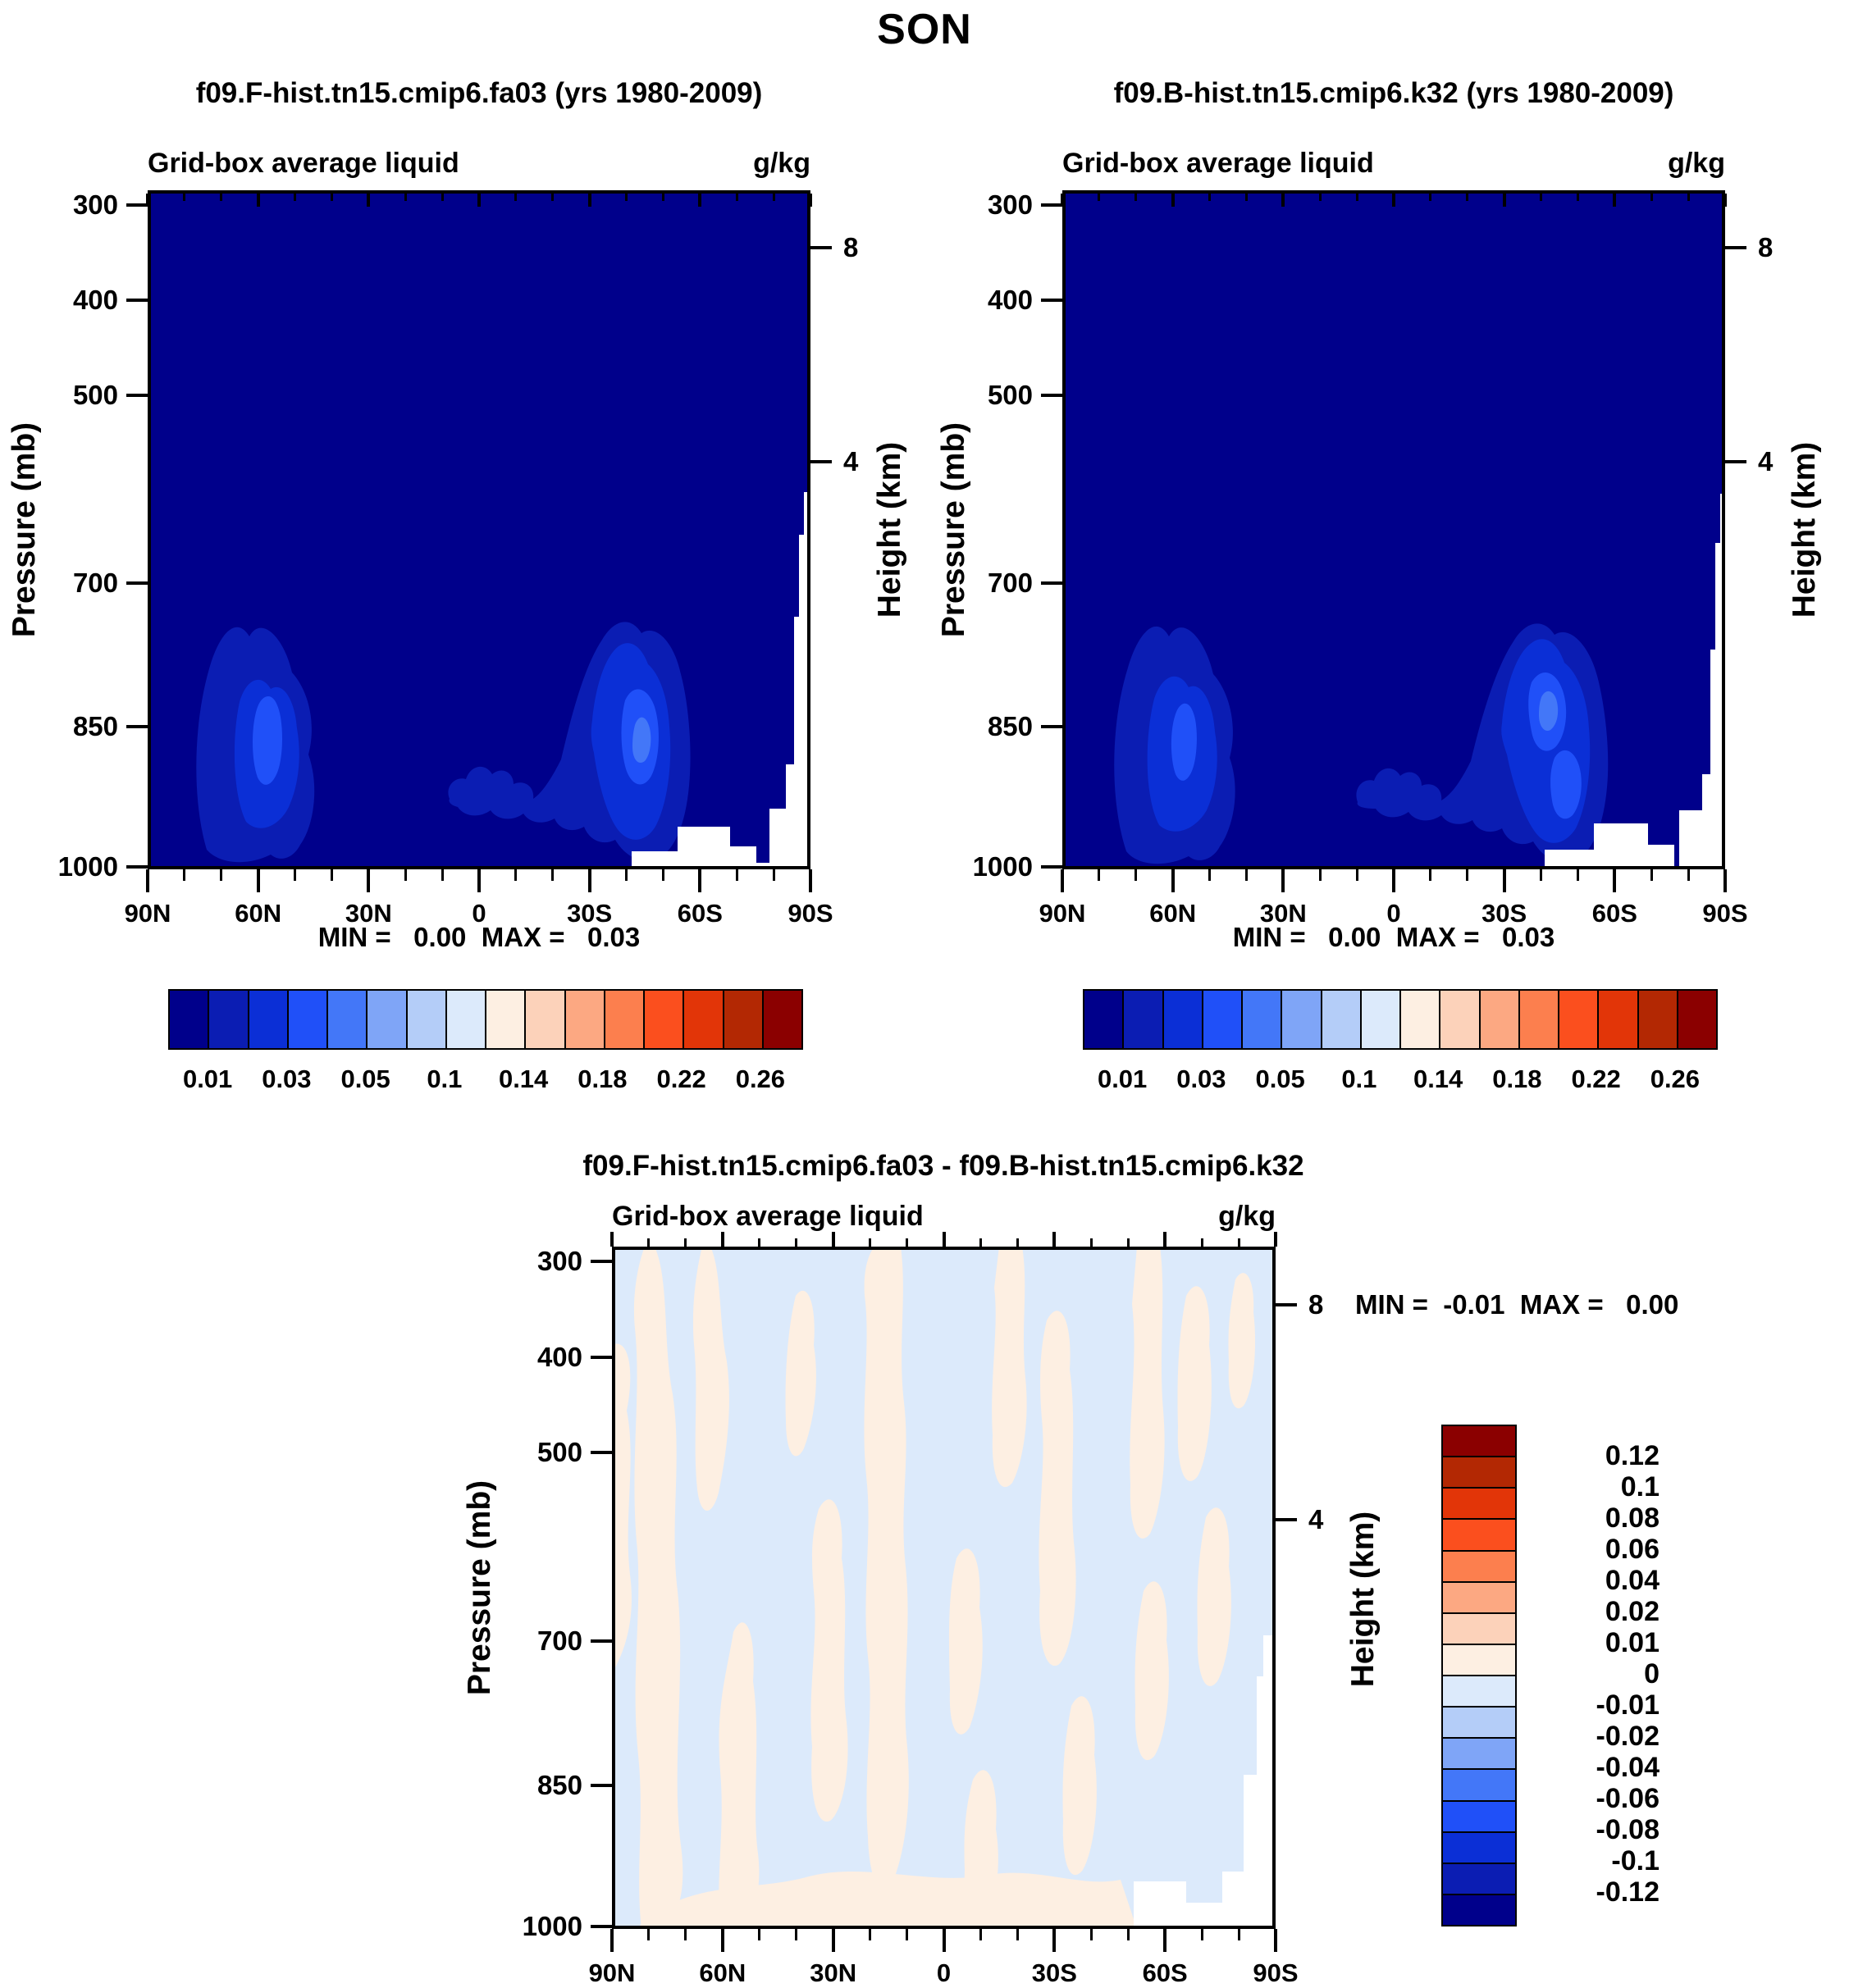 The height and width of the screenshot is (1988, 1849). I want to click on pressure-tick-label: 400, so click(1010, 300).